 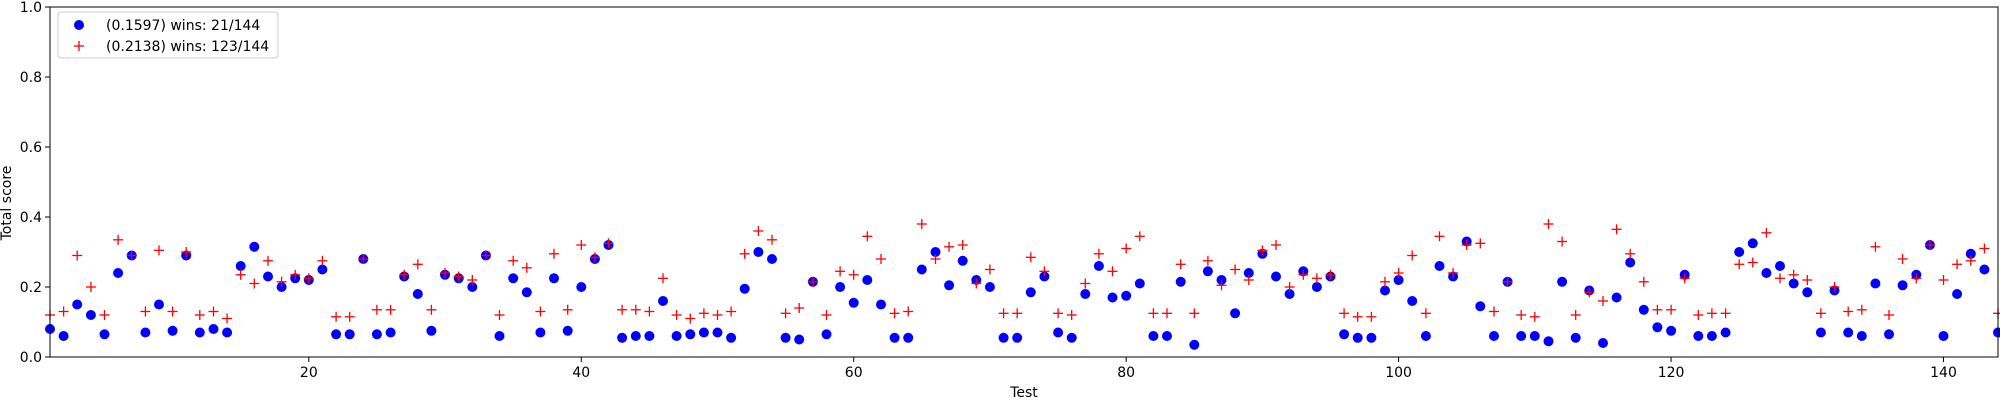 What do you see at coordinates (31, 8) in the screenshot?
I see `y-tick-label: 1.0` at bounding box center [31, 8].